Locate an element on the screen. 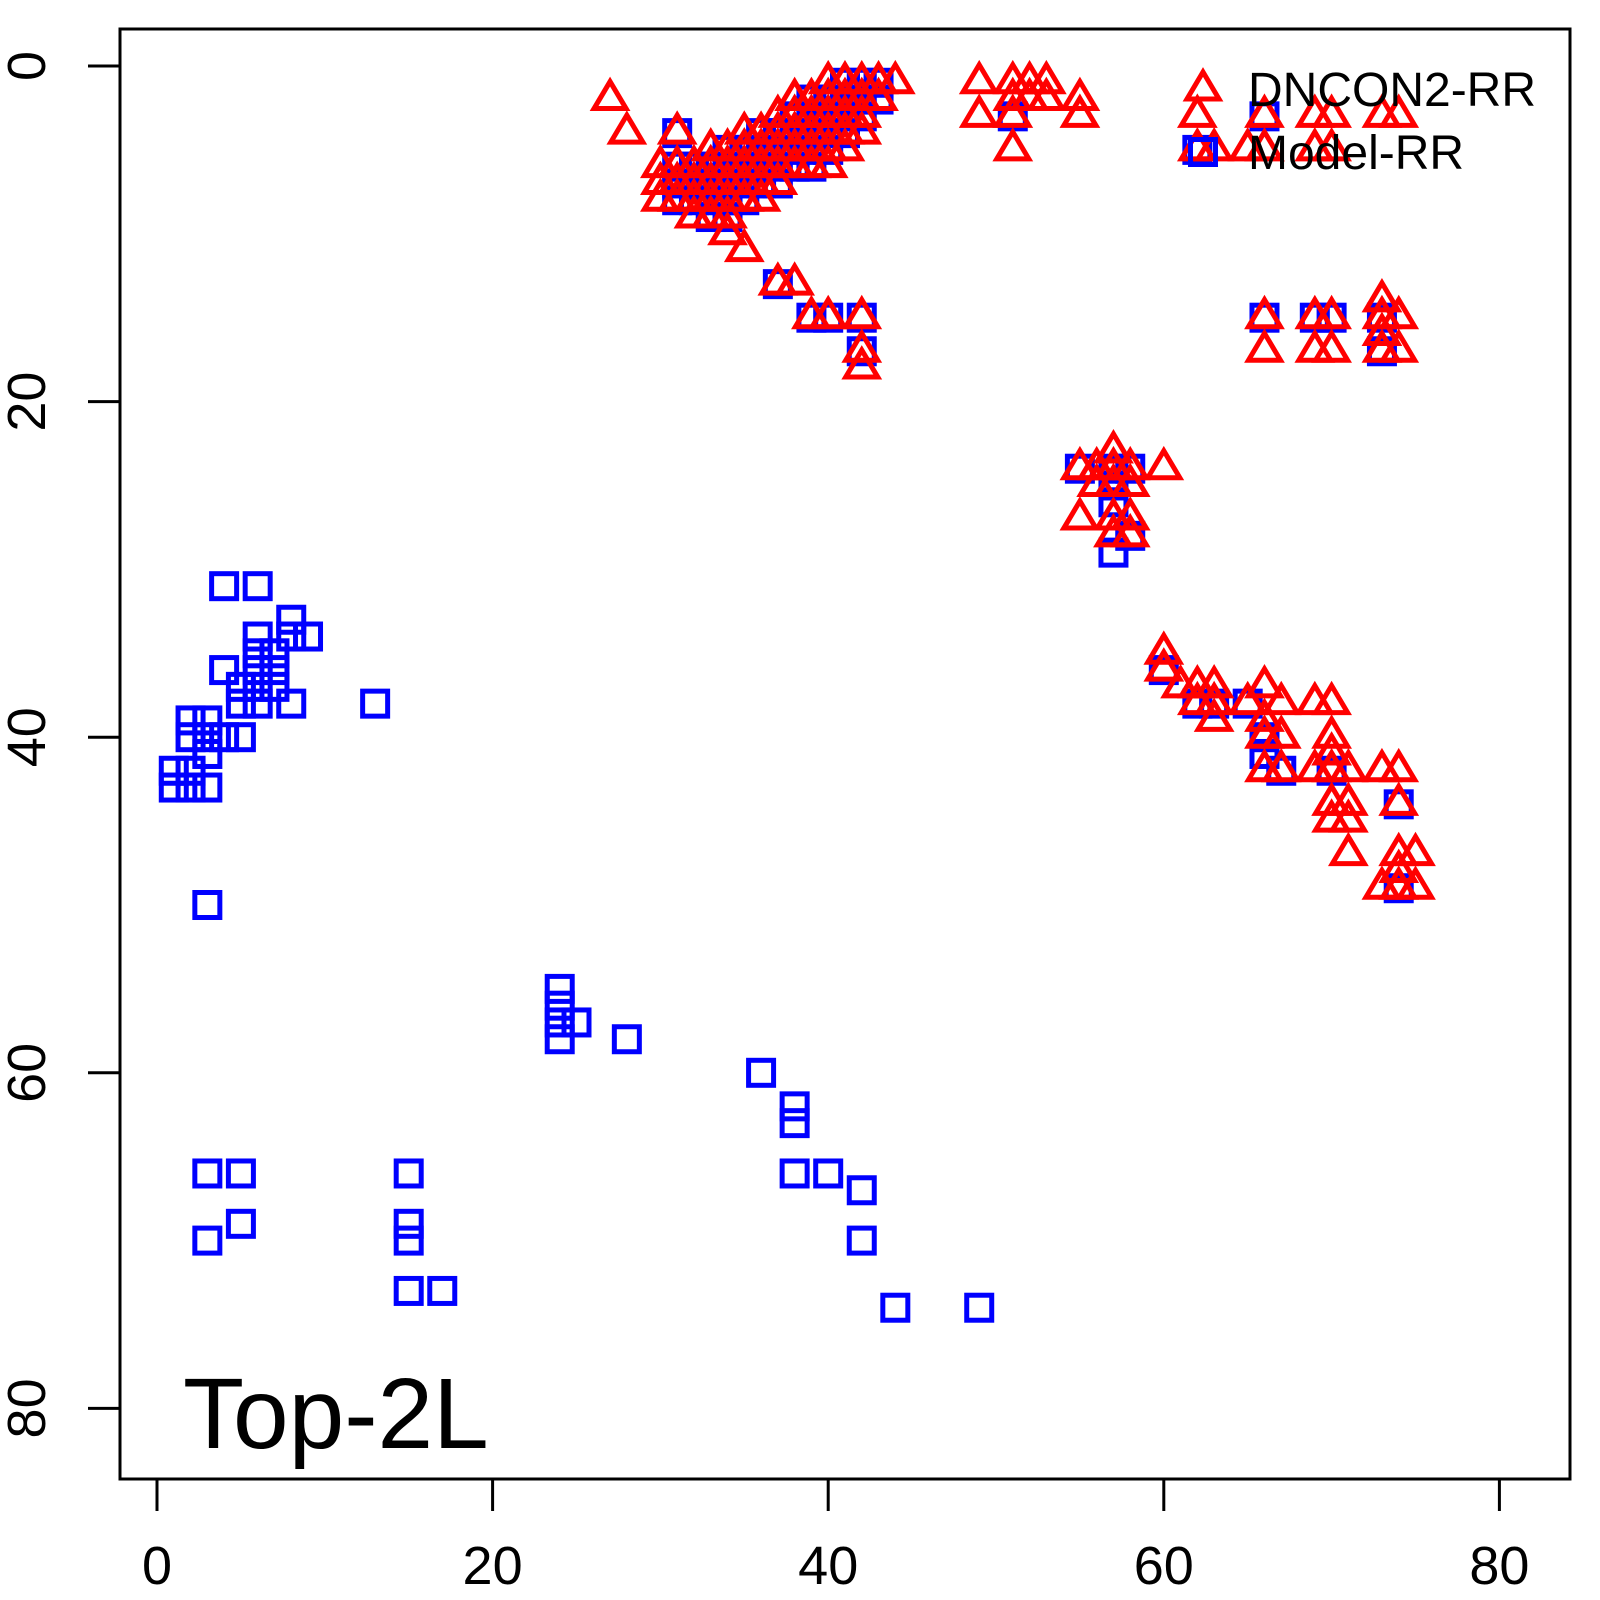 This screenshot has width=1600, height=1600. legend-label-dncon2: DNCON2-RR is located at coordinates (1392, 90).